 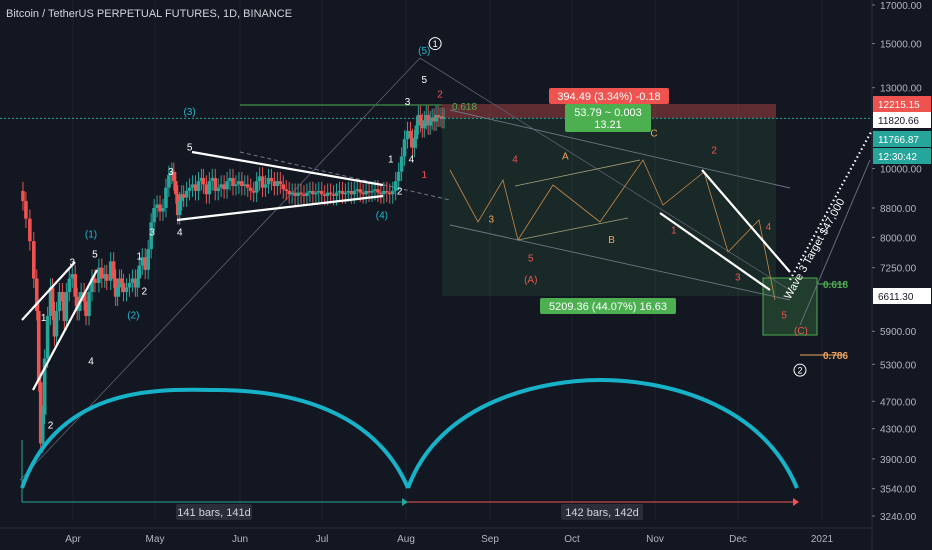 What do you see at coordinates (769, 227) in the screenshot?
I see `wave-label: 4` at bounding box center [769, 227].